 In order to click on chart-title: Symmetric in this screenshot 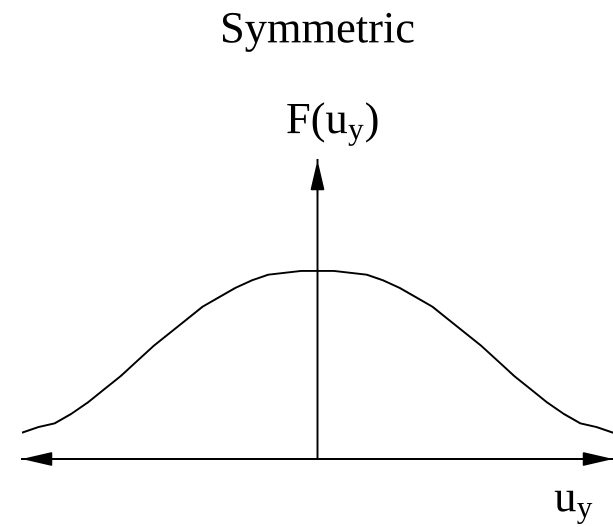, I will do `click(318, 32)`.